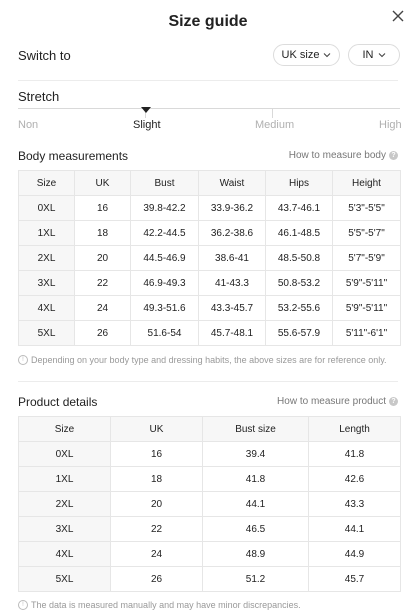 Image resolution: width=416 pixels, height=613 pixels. What do you see at coordinates (209, 479) in the screenshot?
I see `table-row: 1XL 18 41.8 42.6` at bounding box center [209, 479].